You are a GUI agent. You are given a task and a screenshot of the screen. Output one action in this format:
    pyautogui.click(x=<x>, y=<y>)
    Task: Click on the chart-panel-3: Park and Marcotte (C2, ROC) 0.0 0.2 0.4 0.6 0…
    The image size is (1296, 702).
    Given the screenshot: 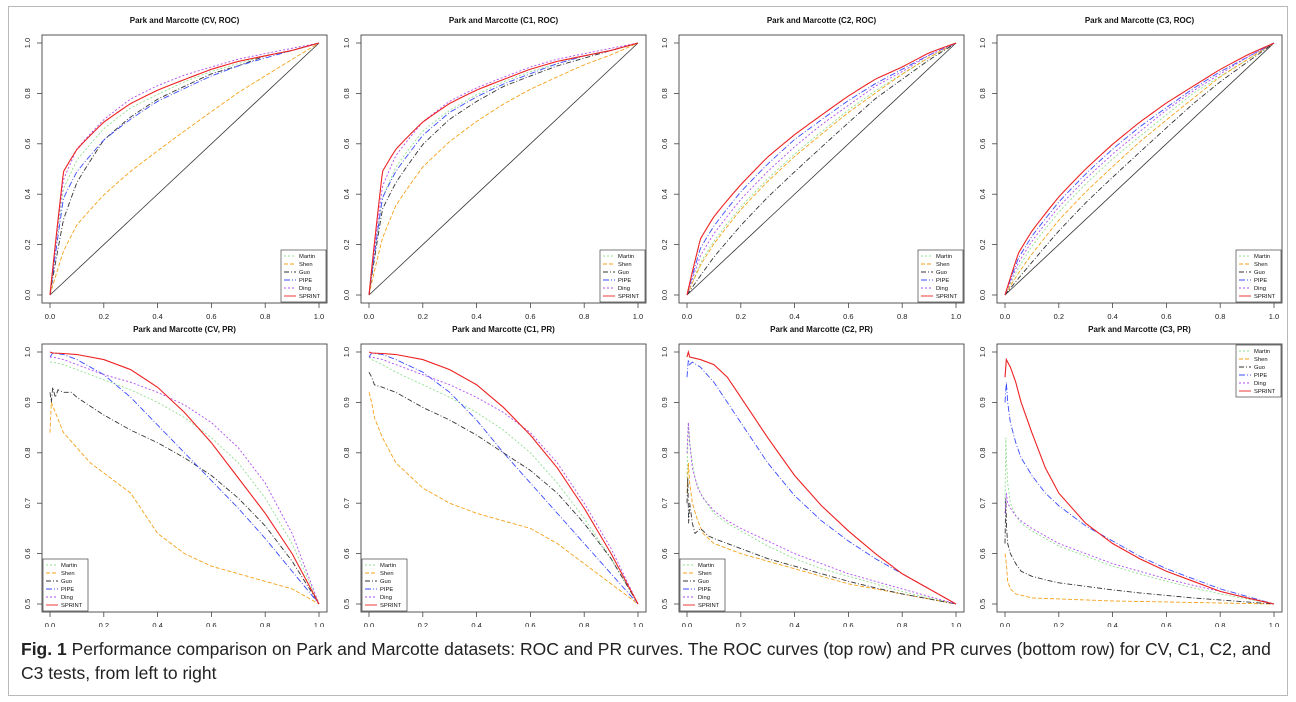 What is the action you would take?
    pyautogui.click(x=812, y=168)
    